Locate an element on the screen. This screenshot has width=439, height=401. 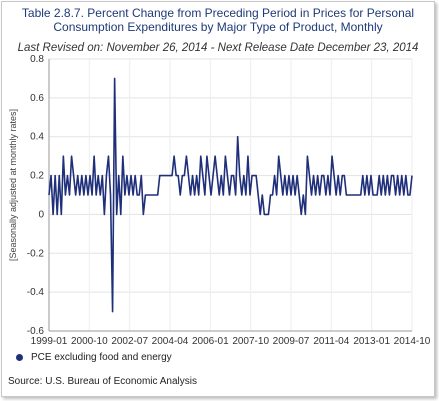
x-tick-label: 2014-10 is located at coordinates (412, 341).